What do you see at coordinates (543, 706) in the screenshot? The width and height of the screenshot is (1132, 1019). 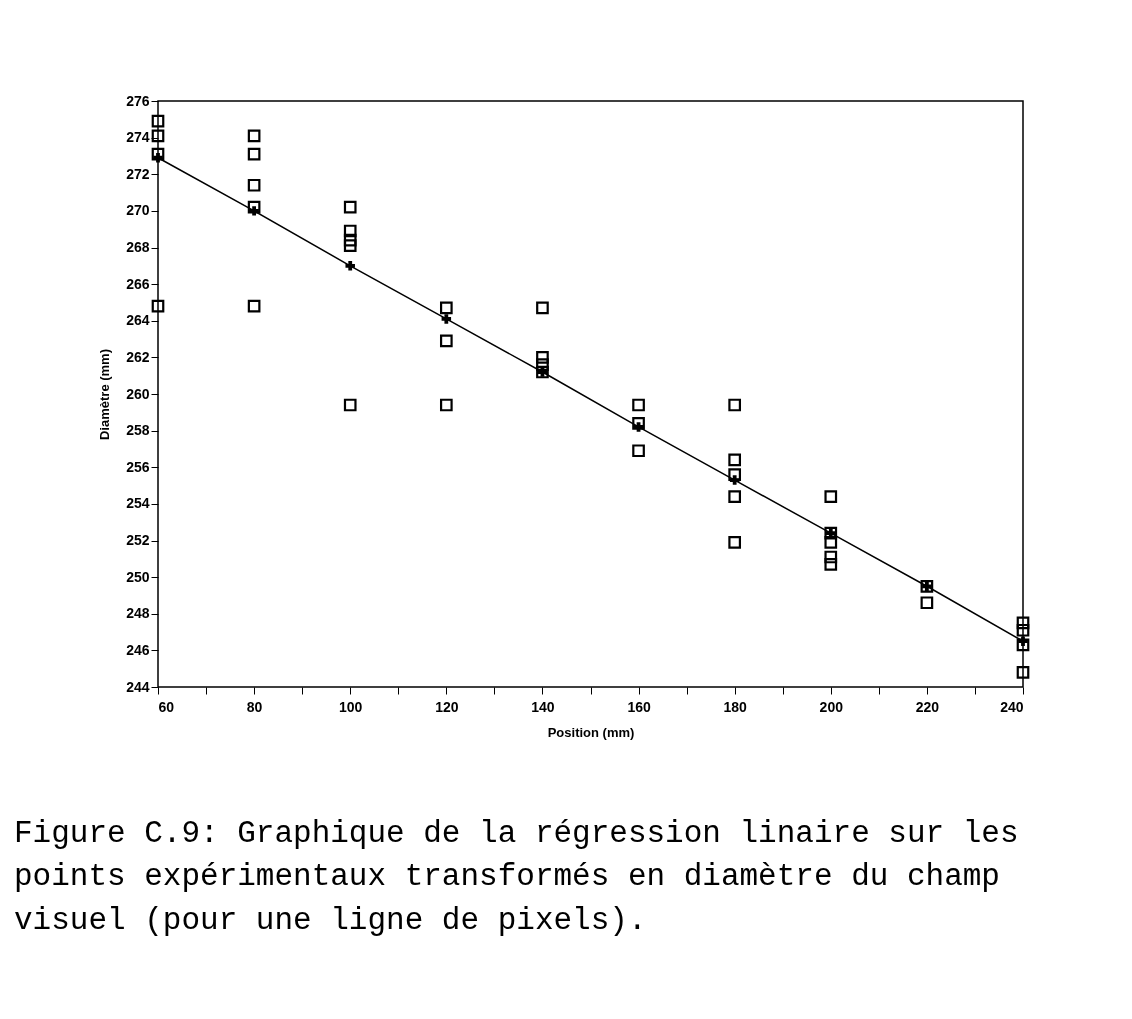 I see `x-tick-label: 140` at bounding box center [543, 706].